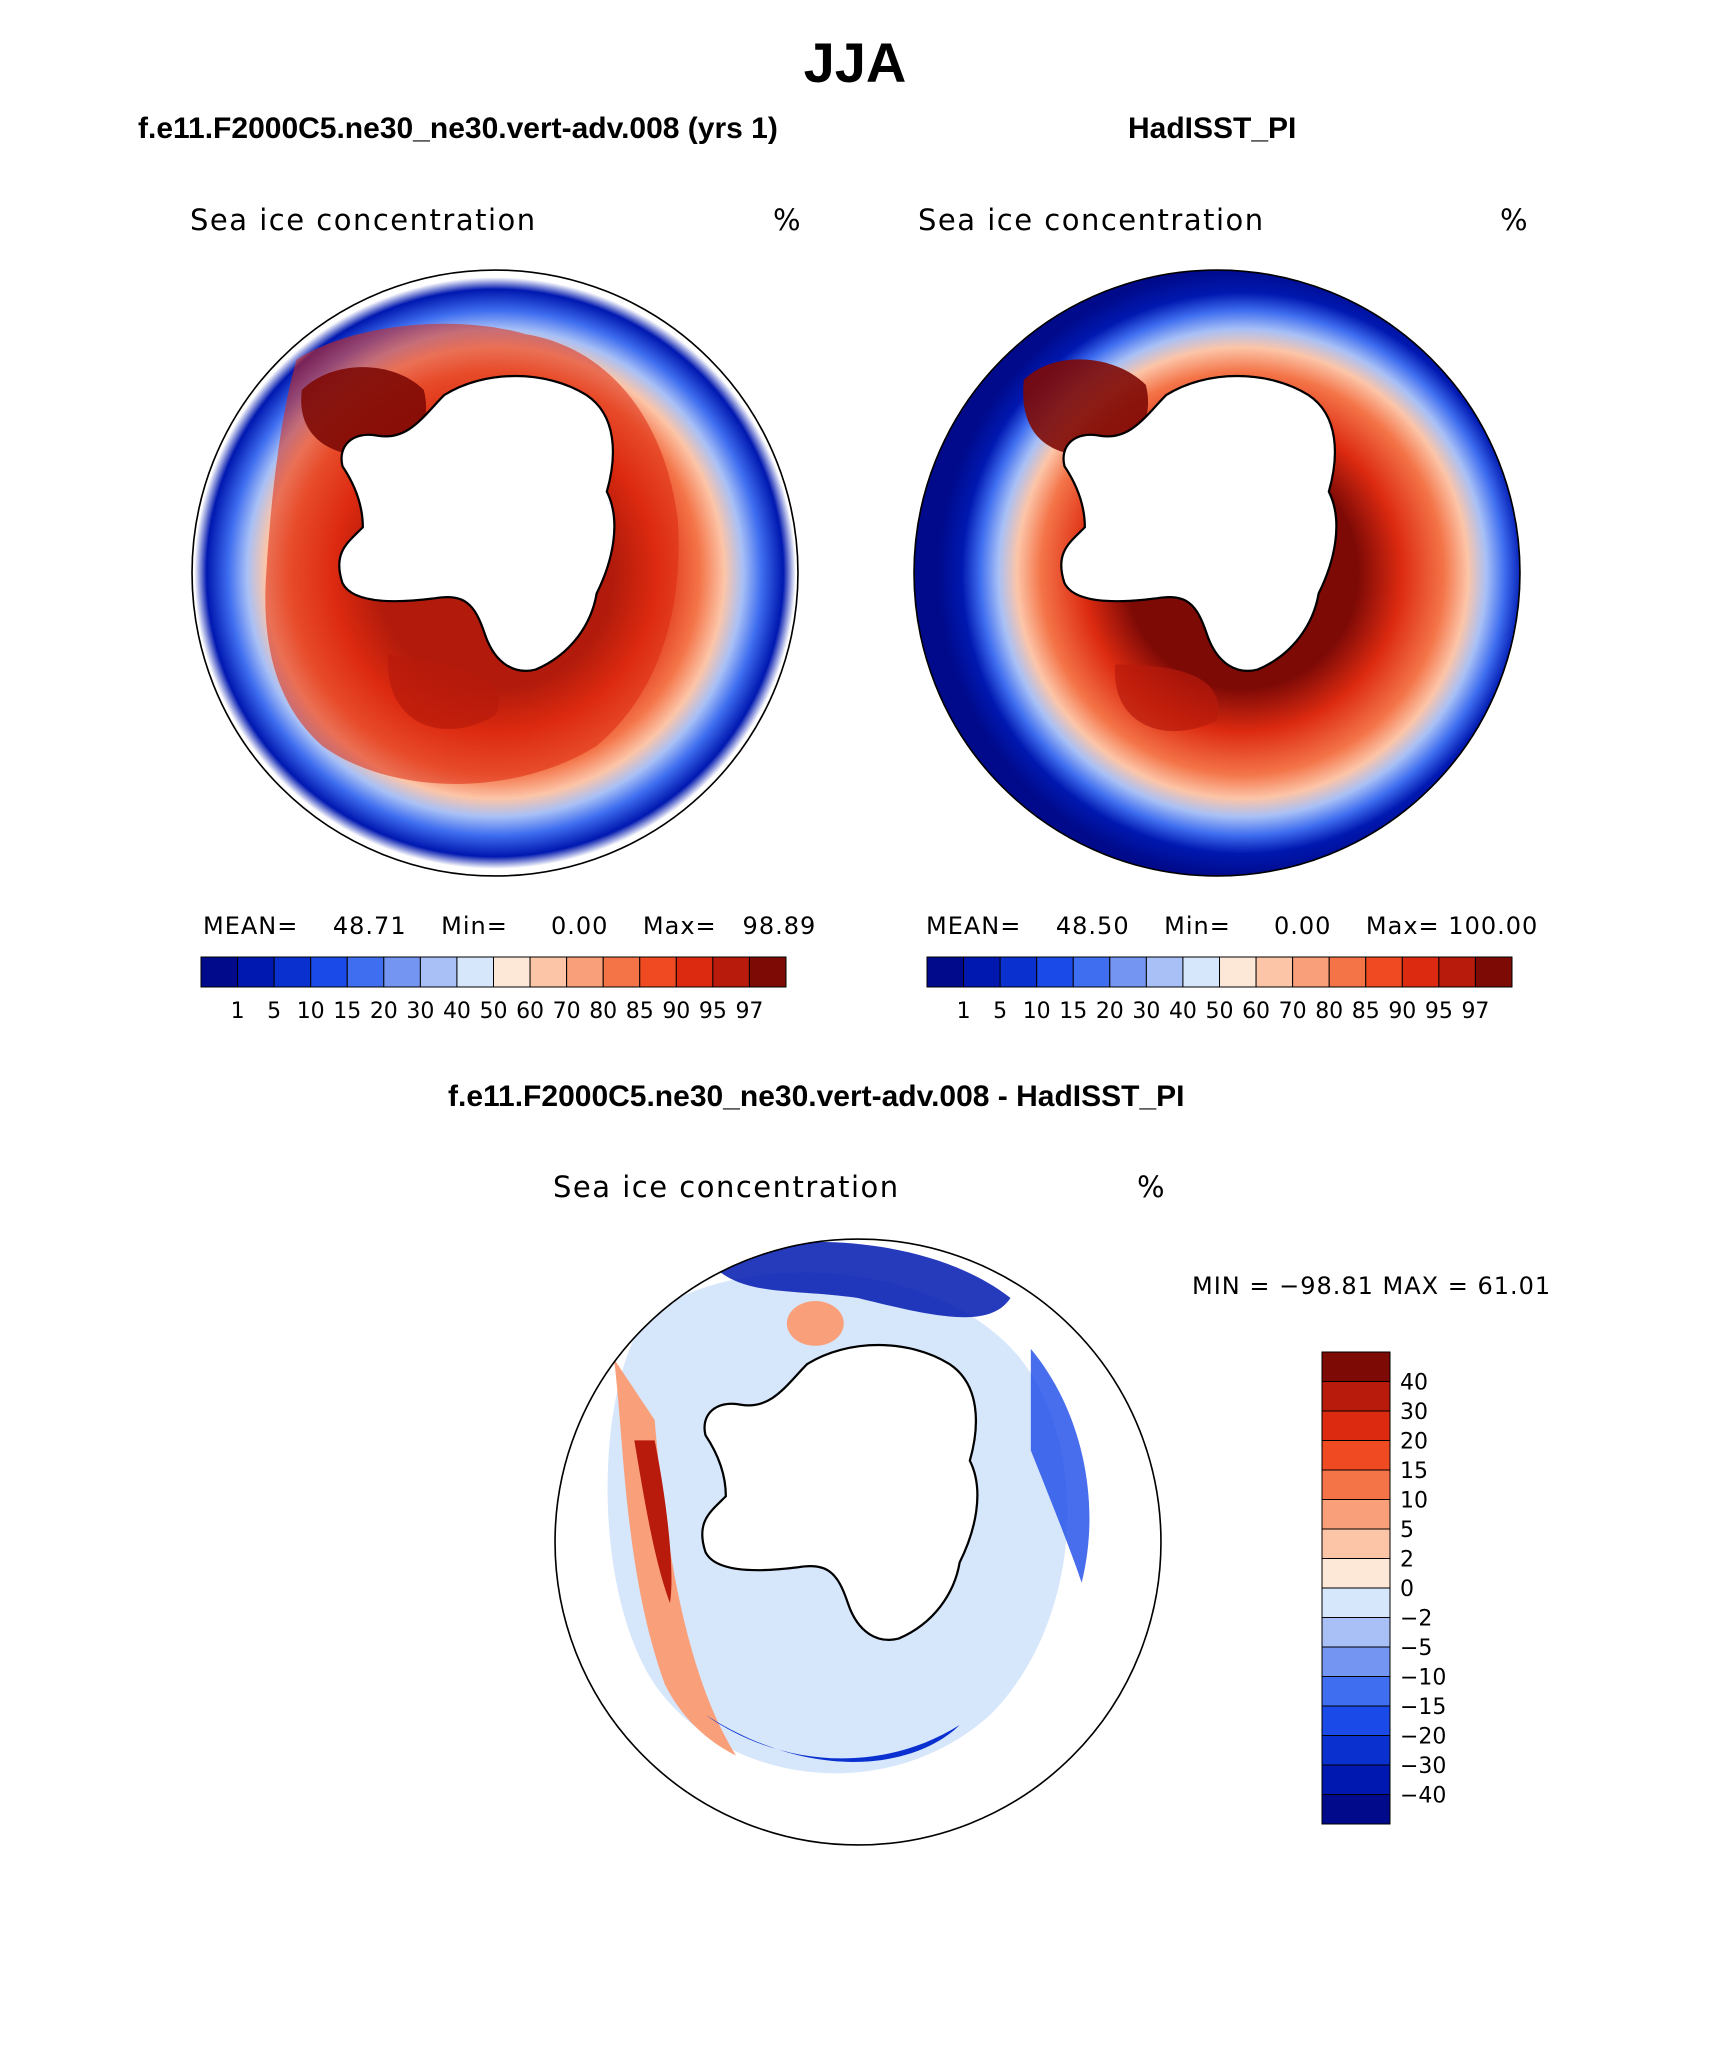  I want to click on colorbar-left-tick-label: 95, so click(713, 1011).